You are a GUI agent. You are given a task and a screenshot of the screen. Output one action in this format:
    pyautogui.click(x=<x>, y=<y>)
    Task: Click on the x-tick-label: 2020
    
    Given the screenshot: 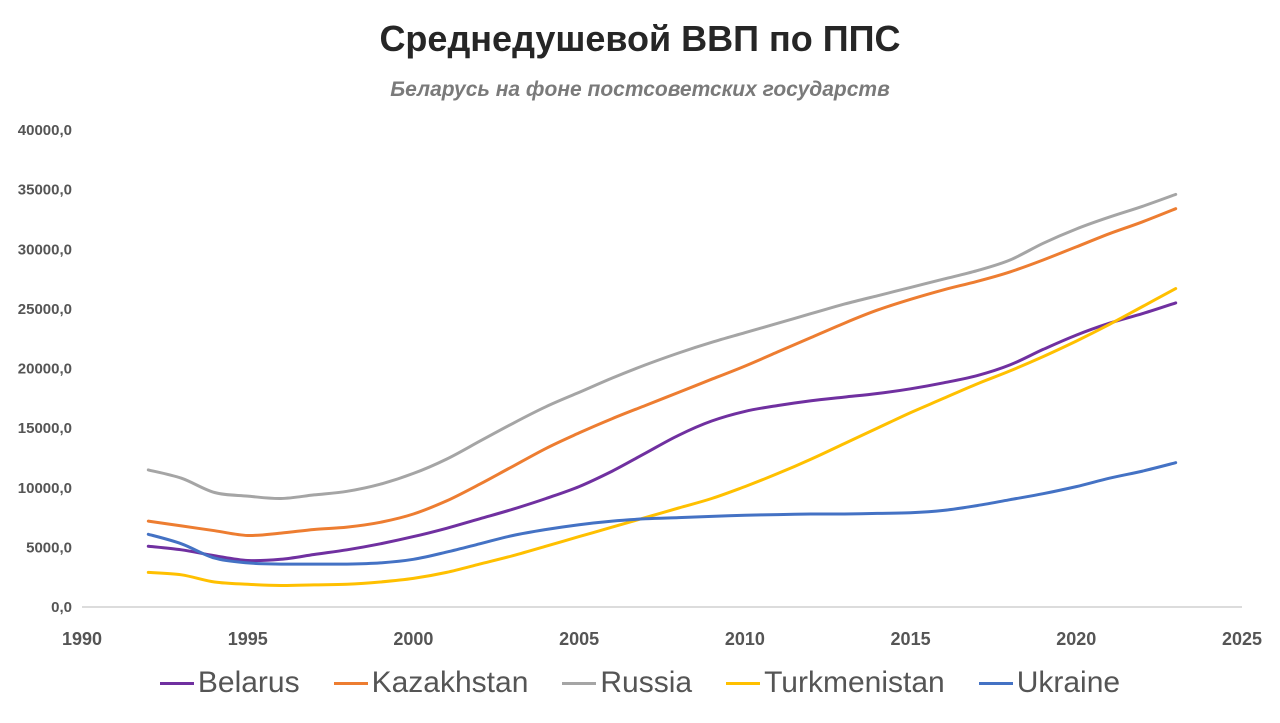 What is the action you would take?
    pyautogui.click(x=1076, y=639)
    